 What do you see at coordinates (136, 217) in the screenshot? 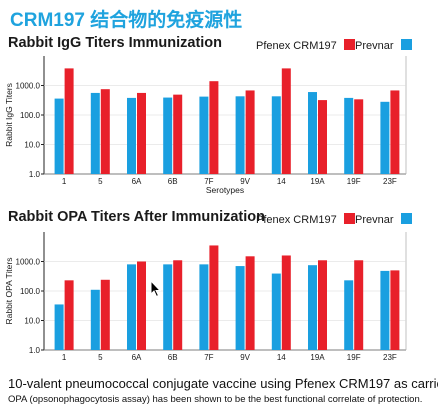
I see `chart2-title: Rabbit OPA Titers After Immunization` at bounding box center [136, 217].